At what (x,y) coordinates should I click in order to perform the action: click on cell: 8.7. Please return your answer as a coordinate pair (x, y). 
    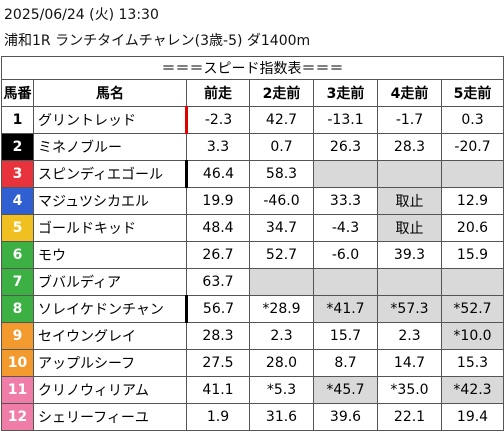
    Looking at the image, I should click on (345, 363).